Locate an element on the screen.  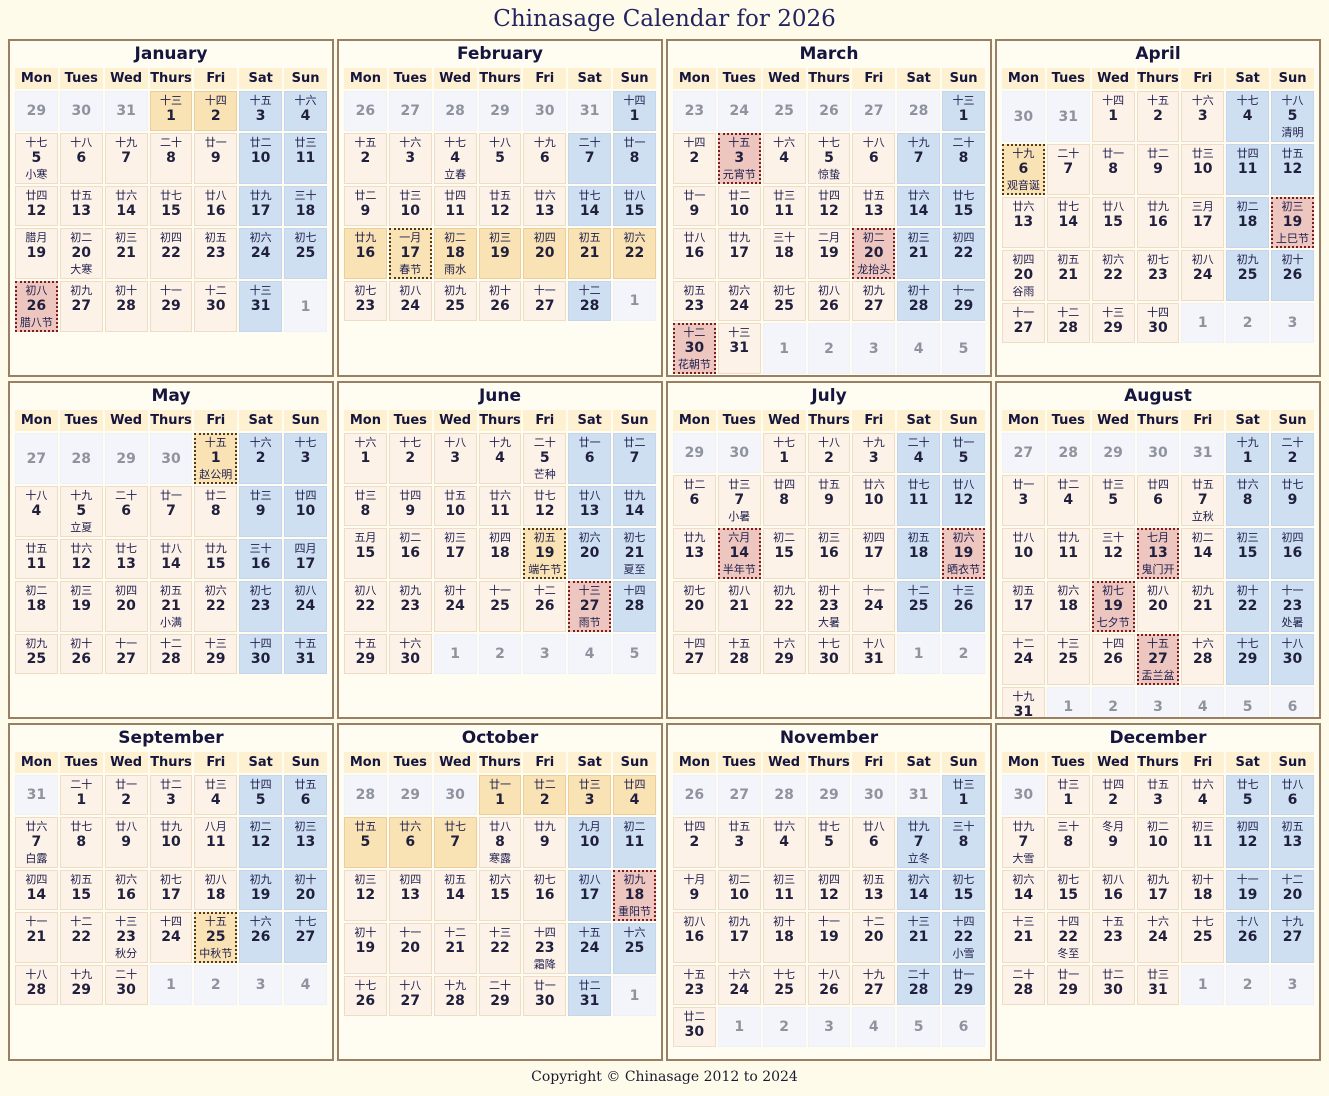
day-number: 4 is located at coordinates (634, 800).